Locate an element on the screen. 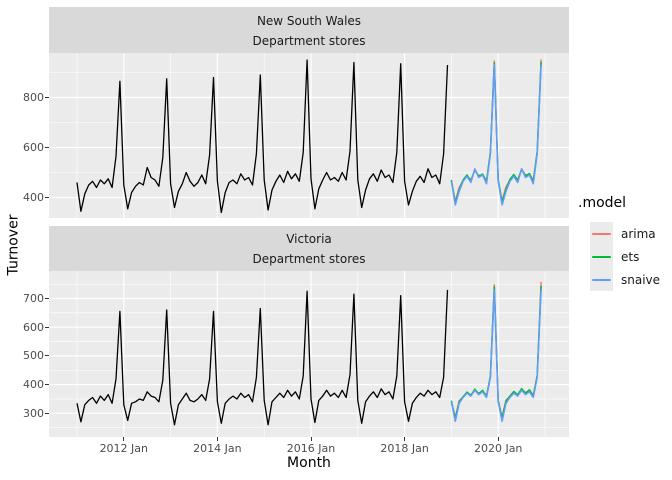 The image size is (672, 480). legend-items: arima ets snaive is located at coordinates (619, 256).